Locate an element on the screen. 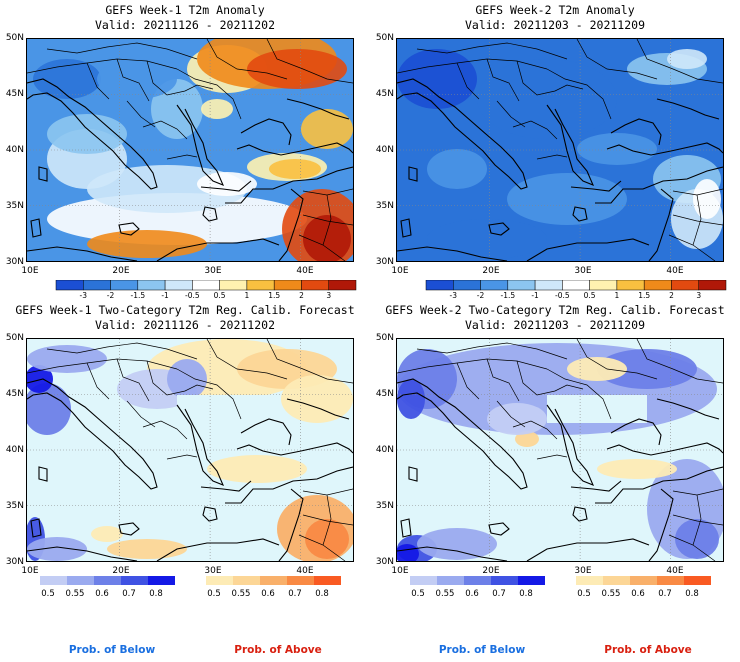  map-week1-probability is located at coordinates (190, 450).